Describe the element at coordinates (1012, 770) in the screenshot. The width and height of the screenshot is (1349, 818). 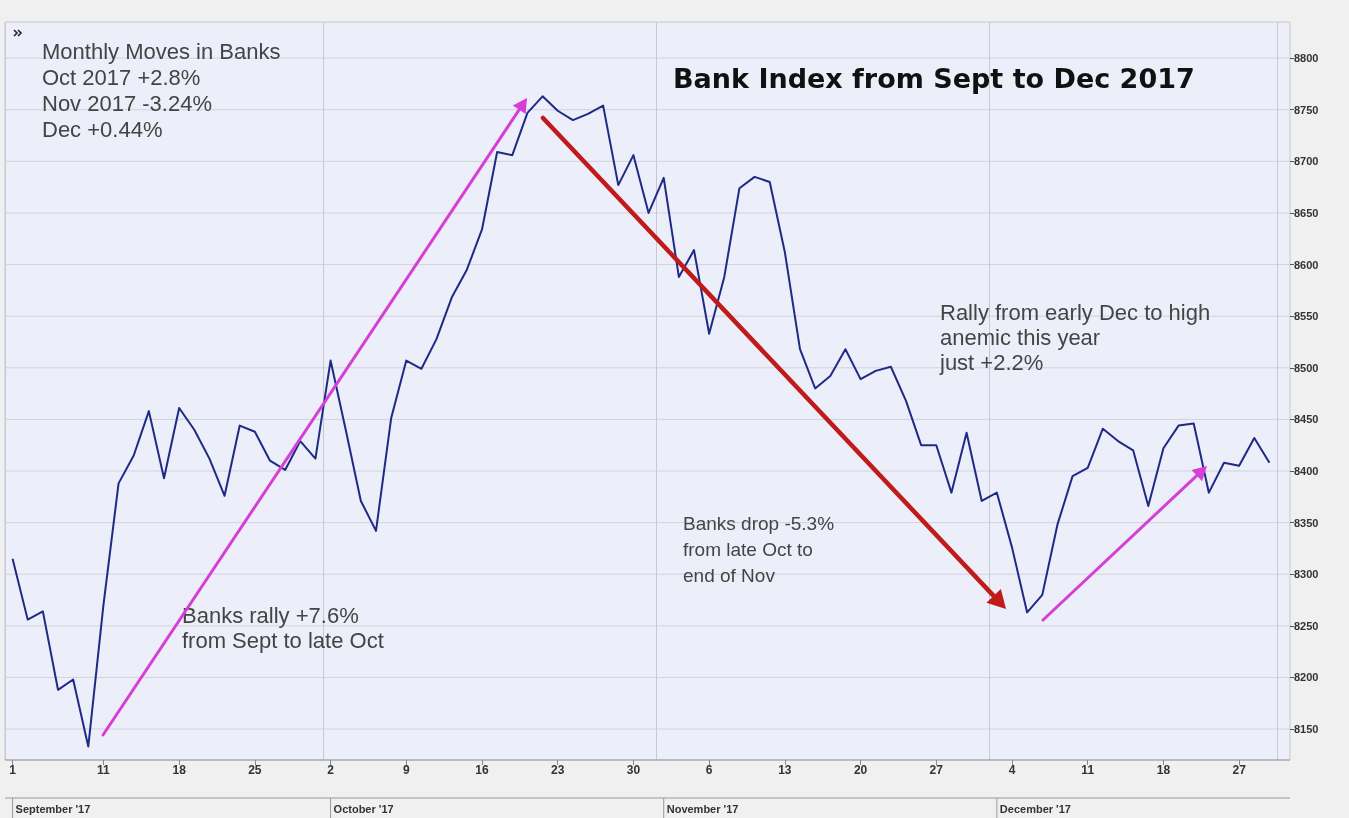
I see `x-tick-label: 4` at that location.